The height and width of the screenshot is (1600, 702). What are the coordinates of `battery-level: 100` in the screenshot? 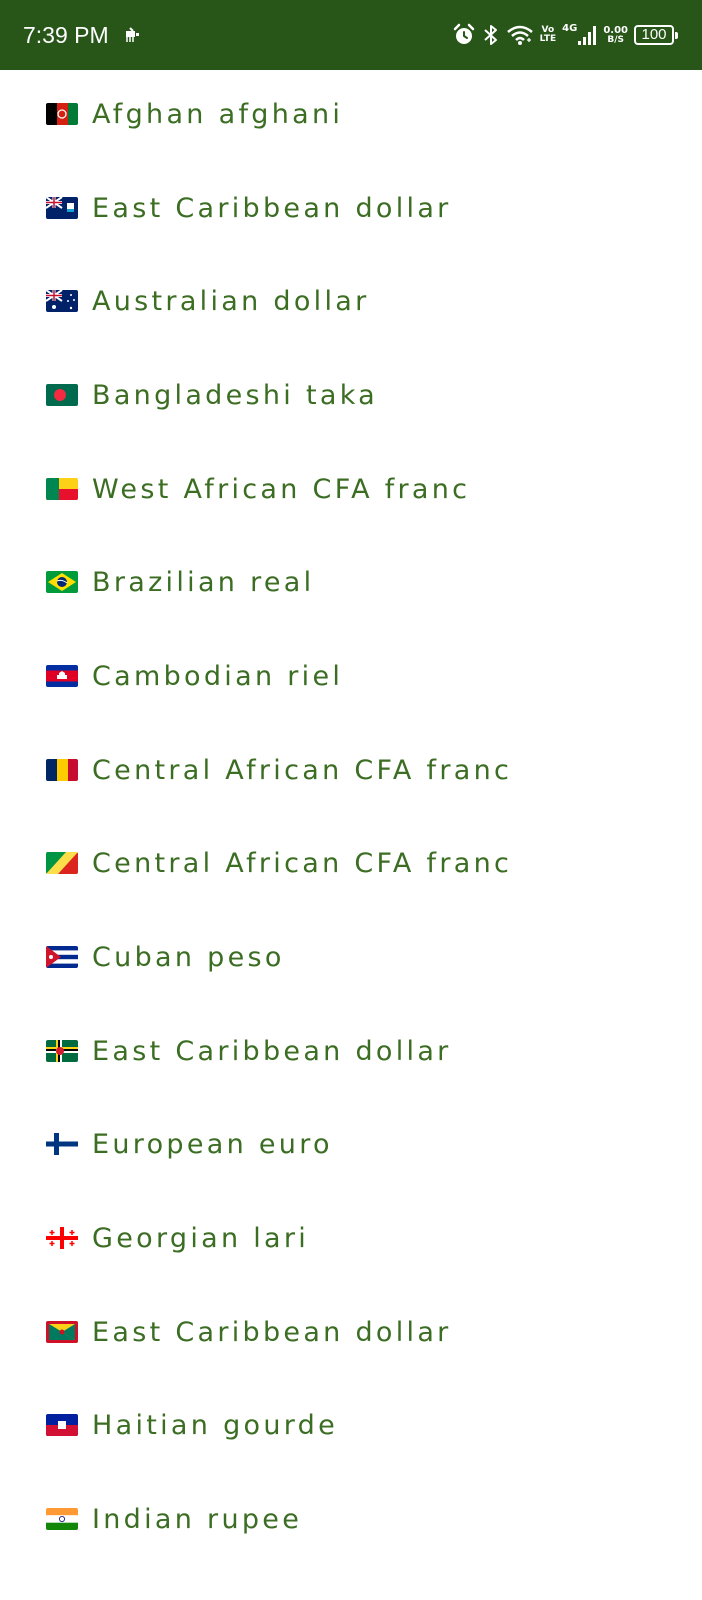 It's located at (654, 34).